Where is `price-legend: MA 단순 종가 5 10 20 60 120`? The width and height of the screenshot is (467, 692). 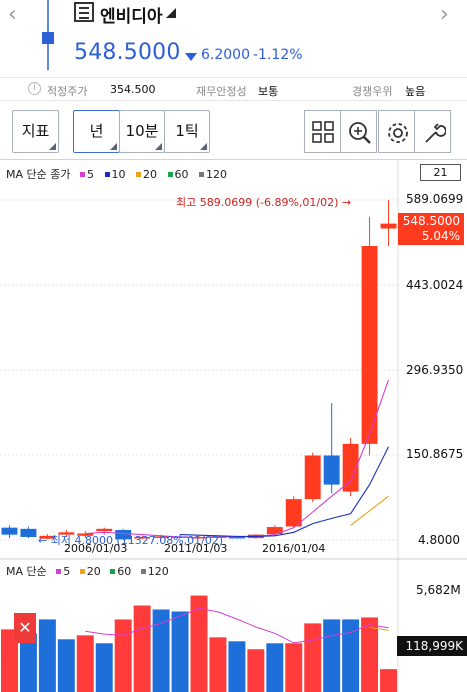
price-legend: MA 단순 종가 5 10 20 60 120 is located at coordinates (117, 174).